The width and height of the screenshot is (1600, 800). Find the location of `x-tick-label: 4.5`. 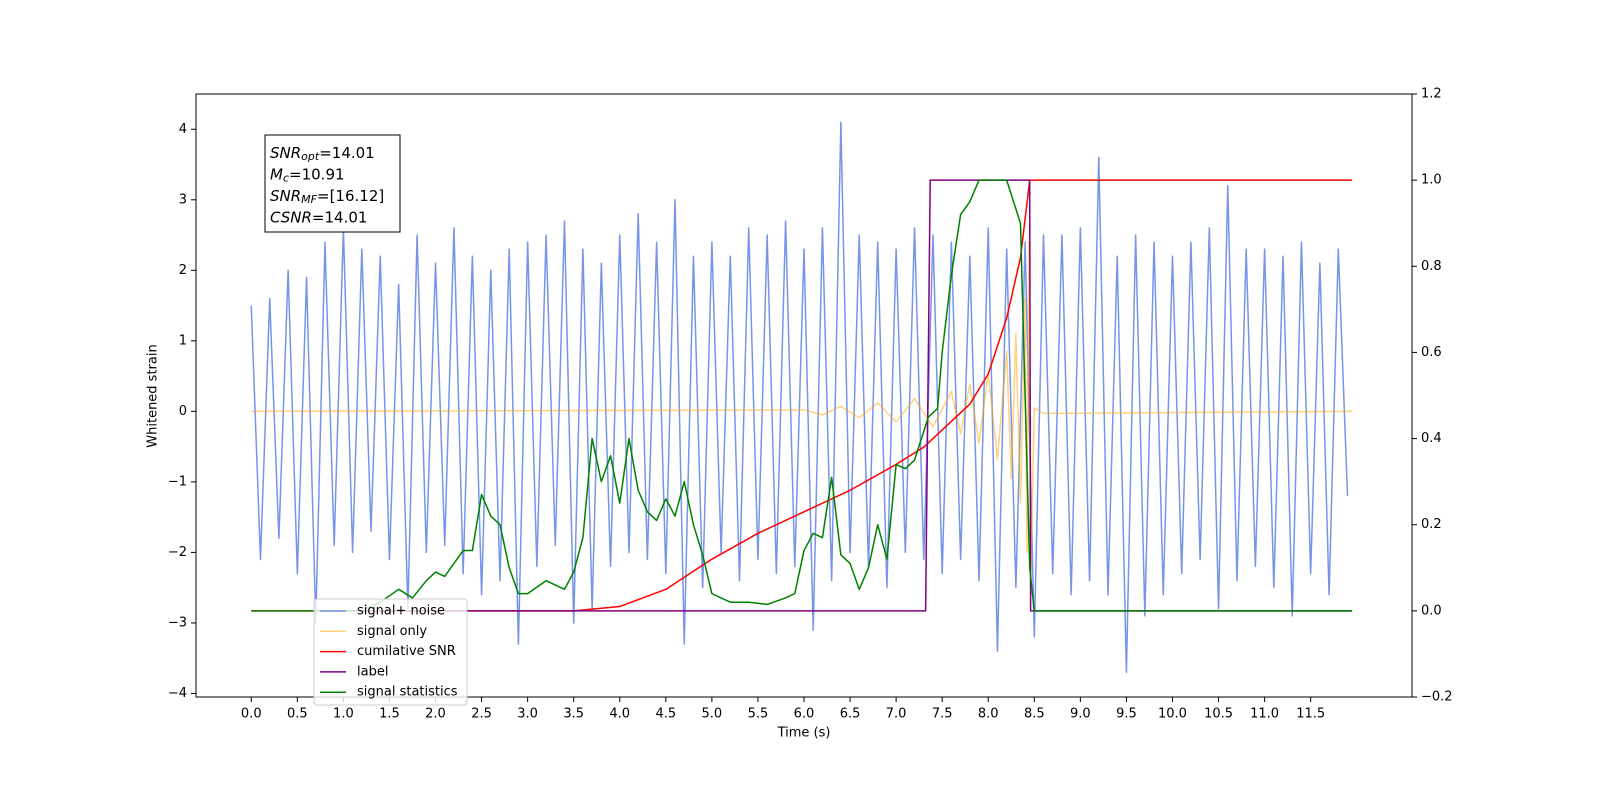

x-tick-label: 4.5 is located at coordinates (665, 714).